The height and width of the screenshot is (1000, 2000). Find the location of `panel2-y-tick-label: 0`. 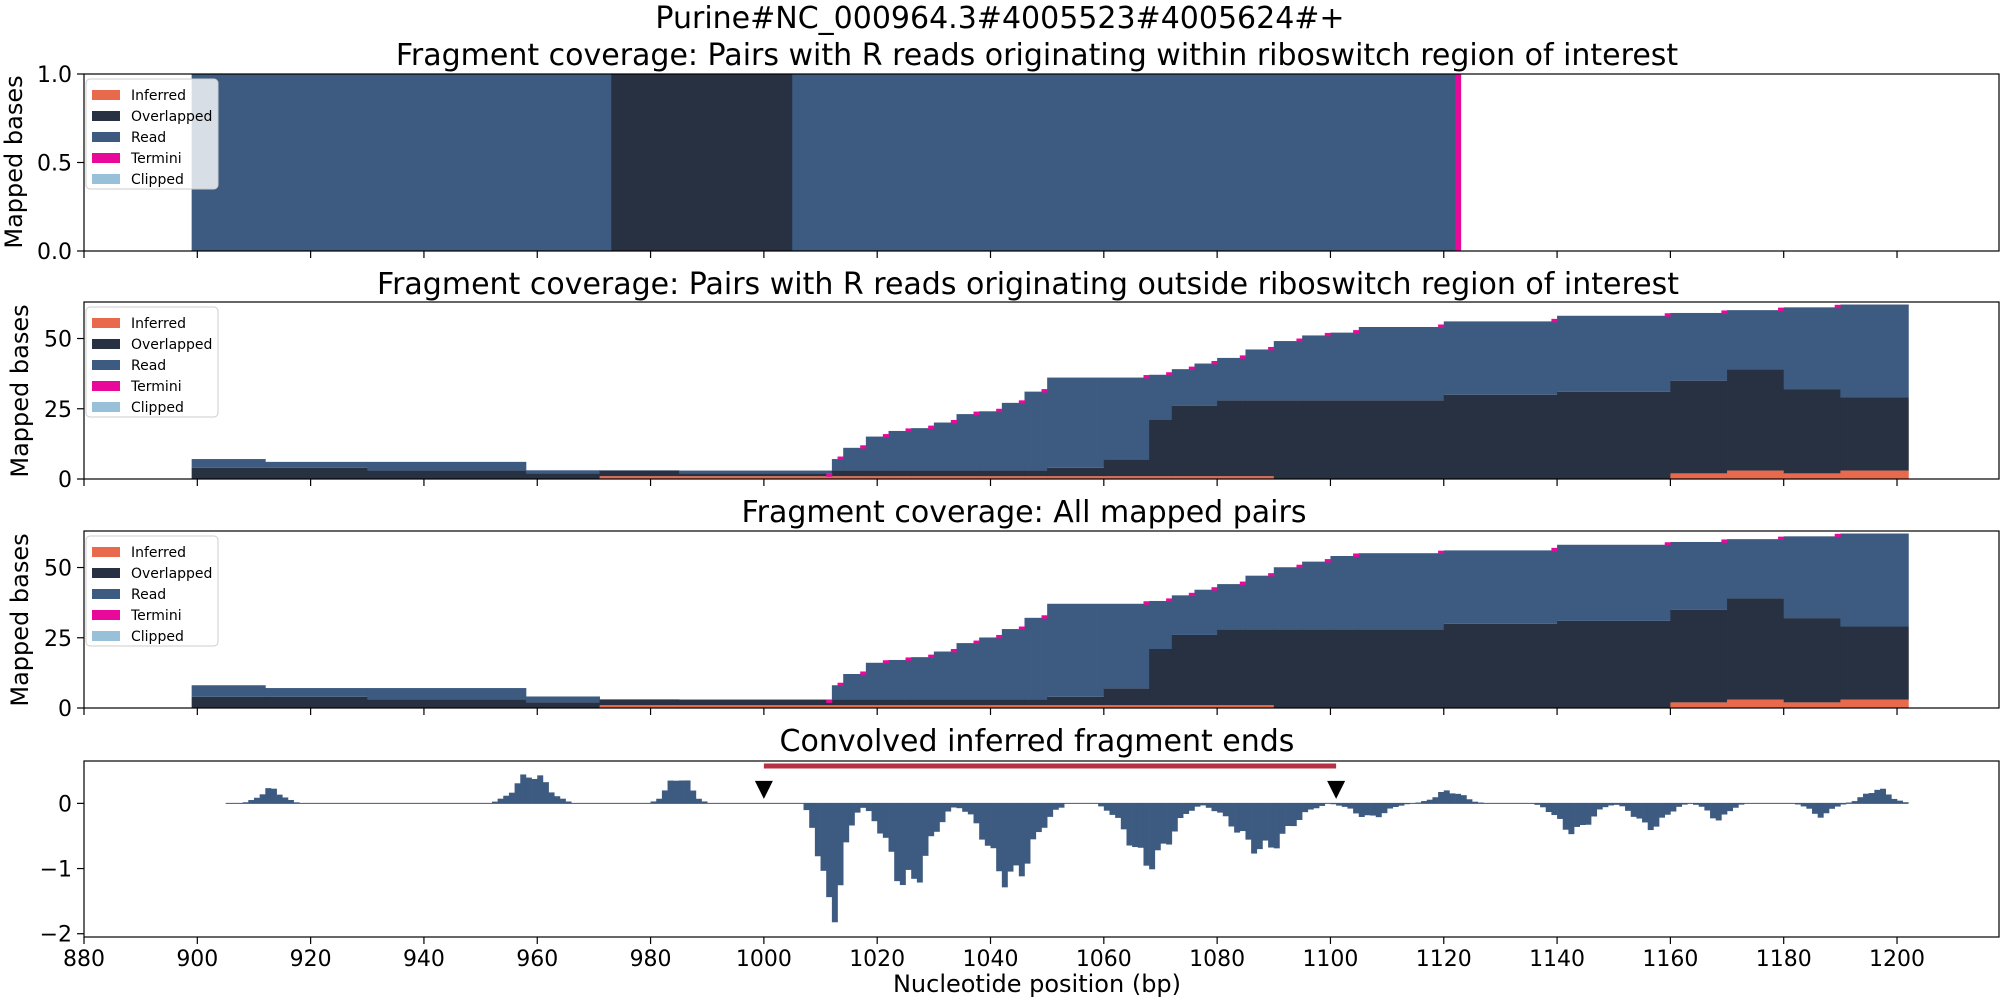

panel2-y-tick-label: 0 is located at coordinates (65, 480).